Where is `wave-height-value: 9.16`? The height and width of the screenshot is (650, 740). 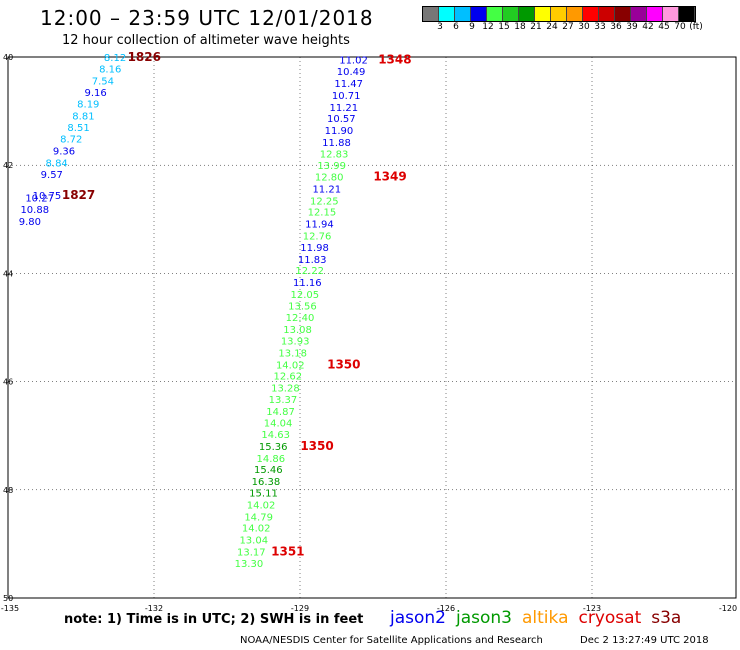
wave-height-value: 9.16 is located at coordinates (95, 93).